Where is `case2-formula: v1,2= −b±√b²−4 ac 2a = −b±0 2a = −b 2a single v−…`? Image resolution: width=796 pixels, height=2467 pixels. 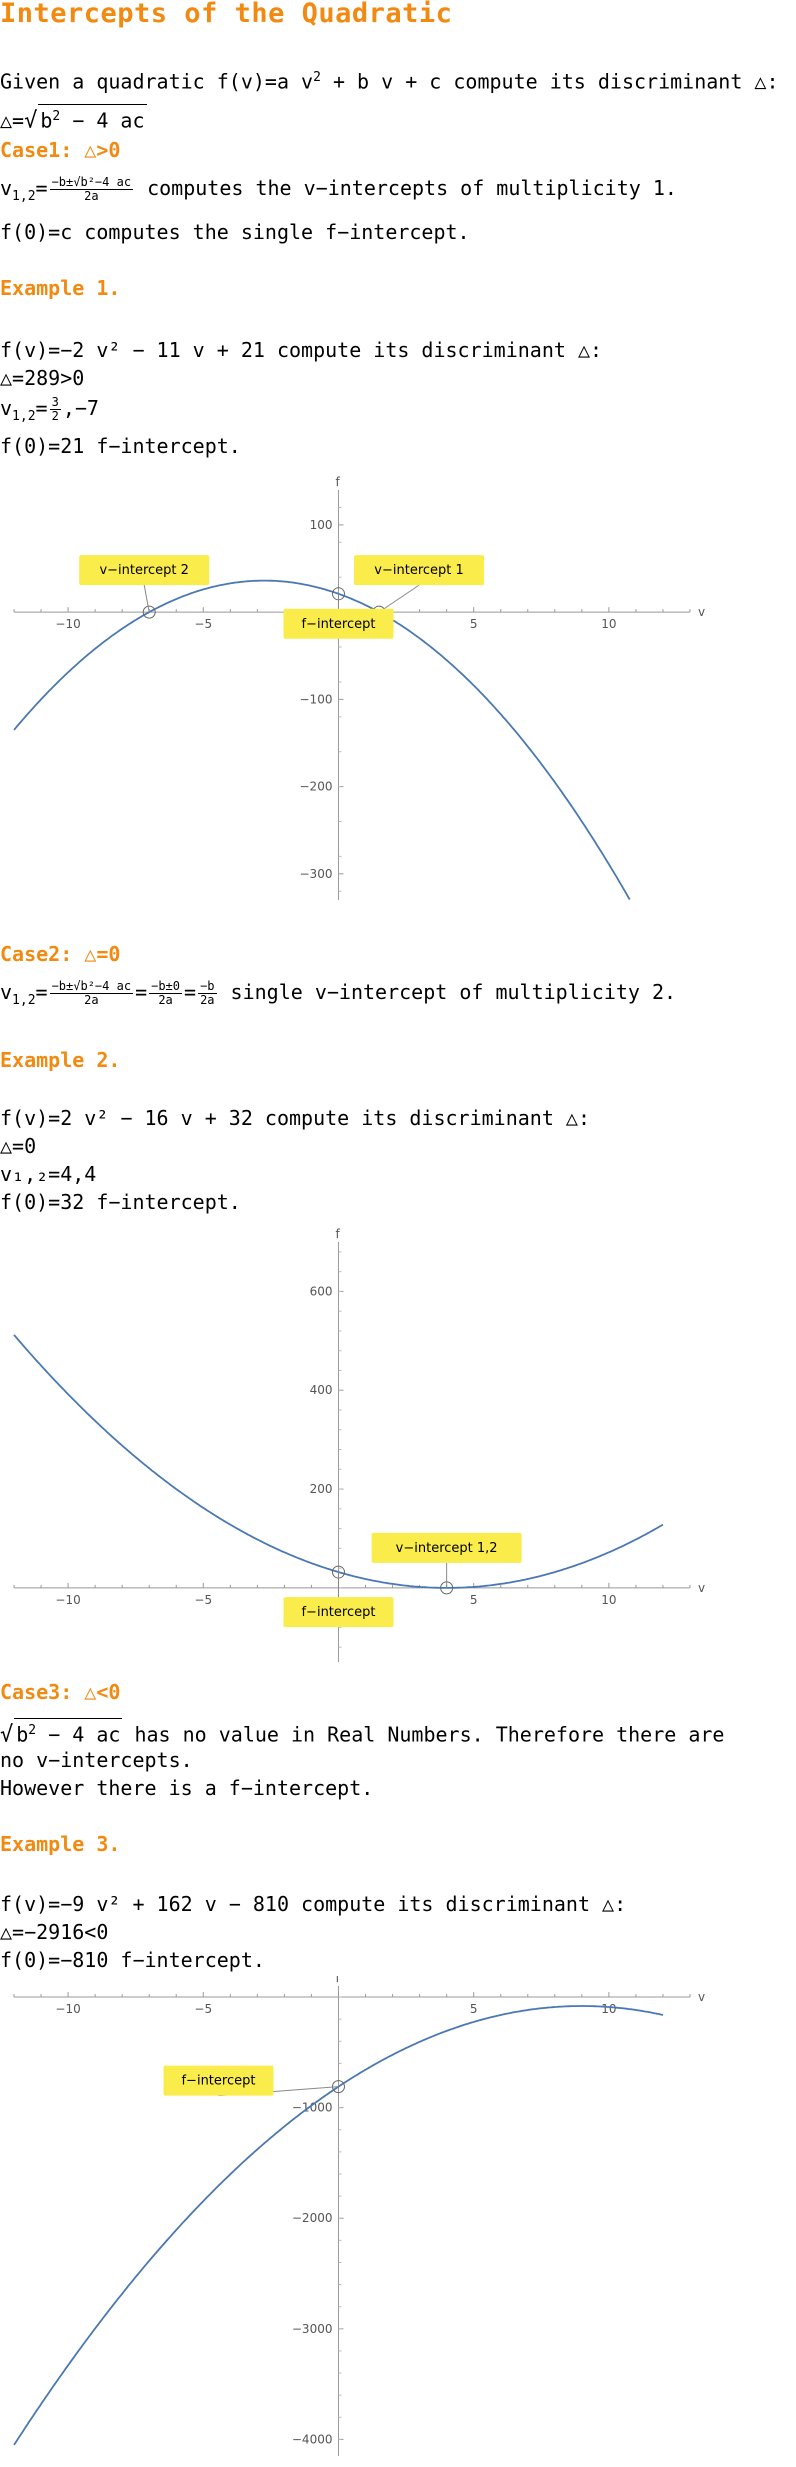
case2-formula: v1,2= −b±√b²−4 ac 2a = −b±0 2a = −b 2a single v−… is located at coordinates (338, 994).